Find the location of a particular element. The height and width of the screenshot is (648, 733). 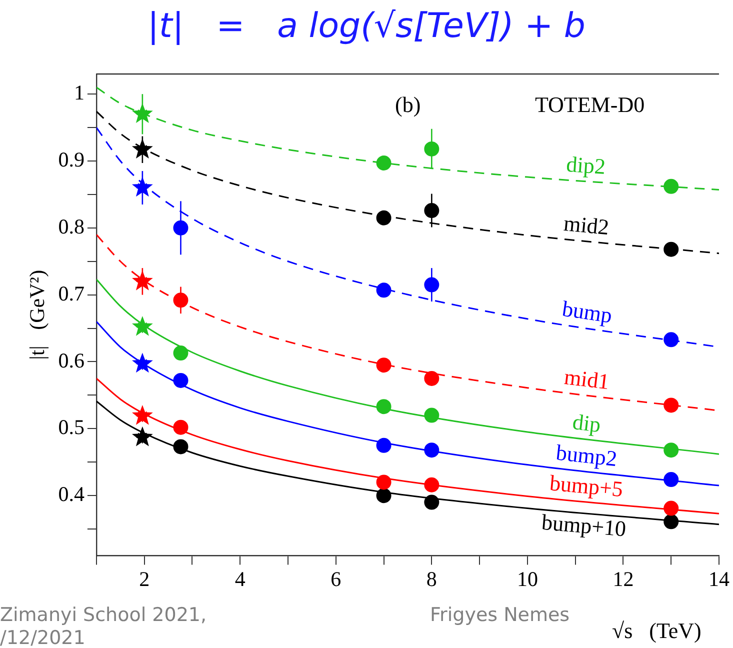

text: bump is located at coordinates (587, 312).